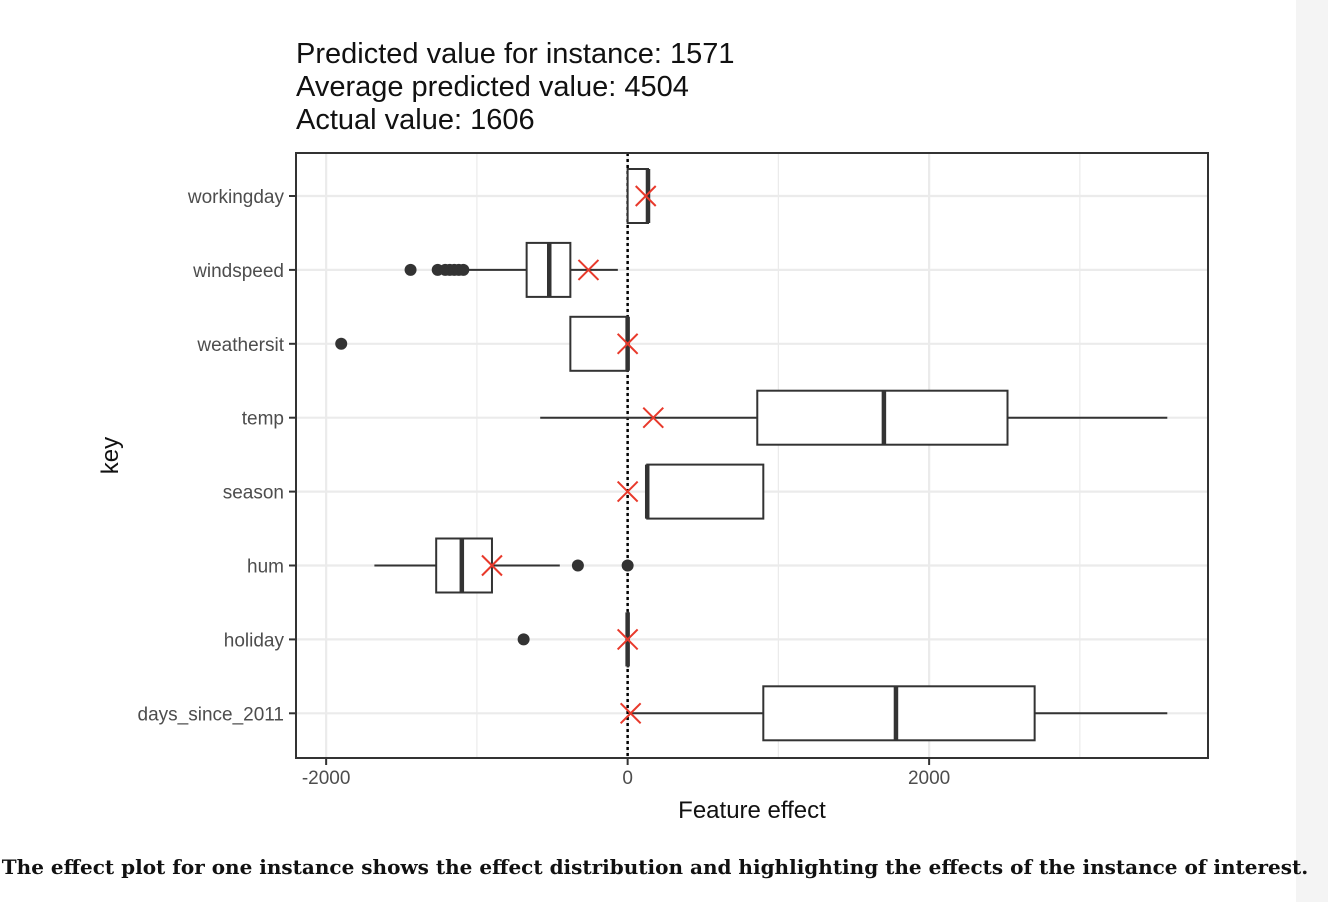 This screenshot has width=1328, height=902. I want to click on title-predicted-value: Predicted value for instance: 1571, so click(515, 54).